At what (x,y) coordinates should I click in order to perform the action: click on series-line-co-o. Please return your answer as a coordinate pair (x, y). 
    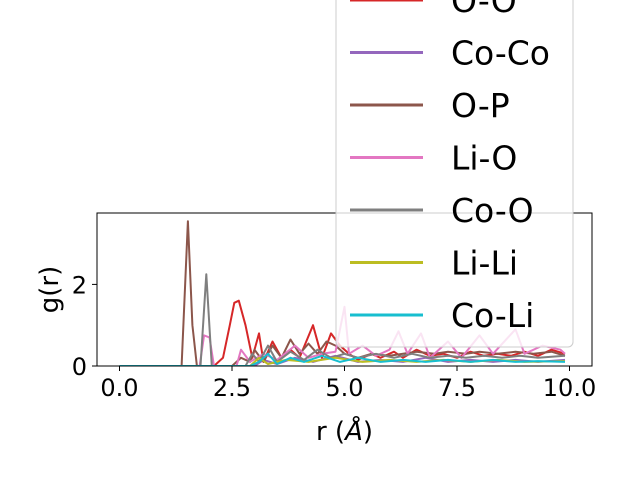
    Looking at the image, I should click on (342, 319).